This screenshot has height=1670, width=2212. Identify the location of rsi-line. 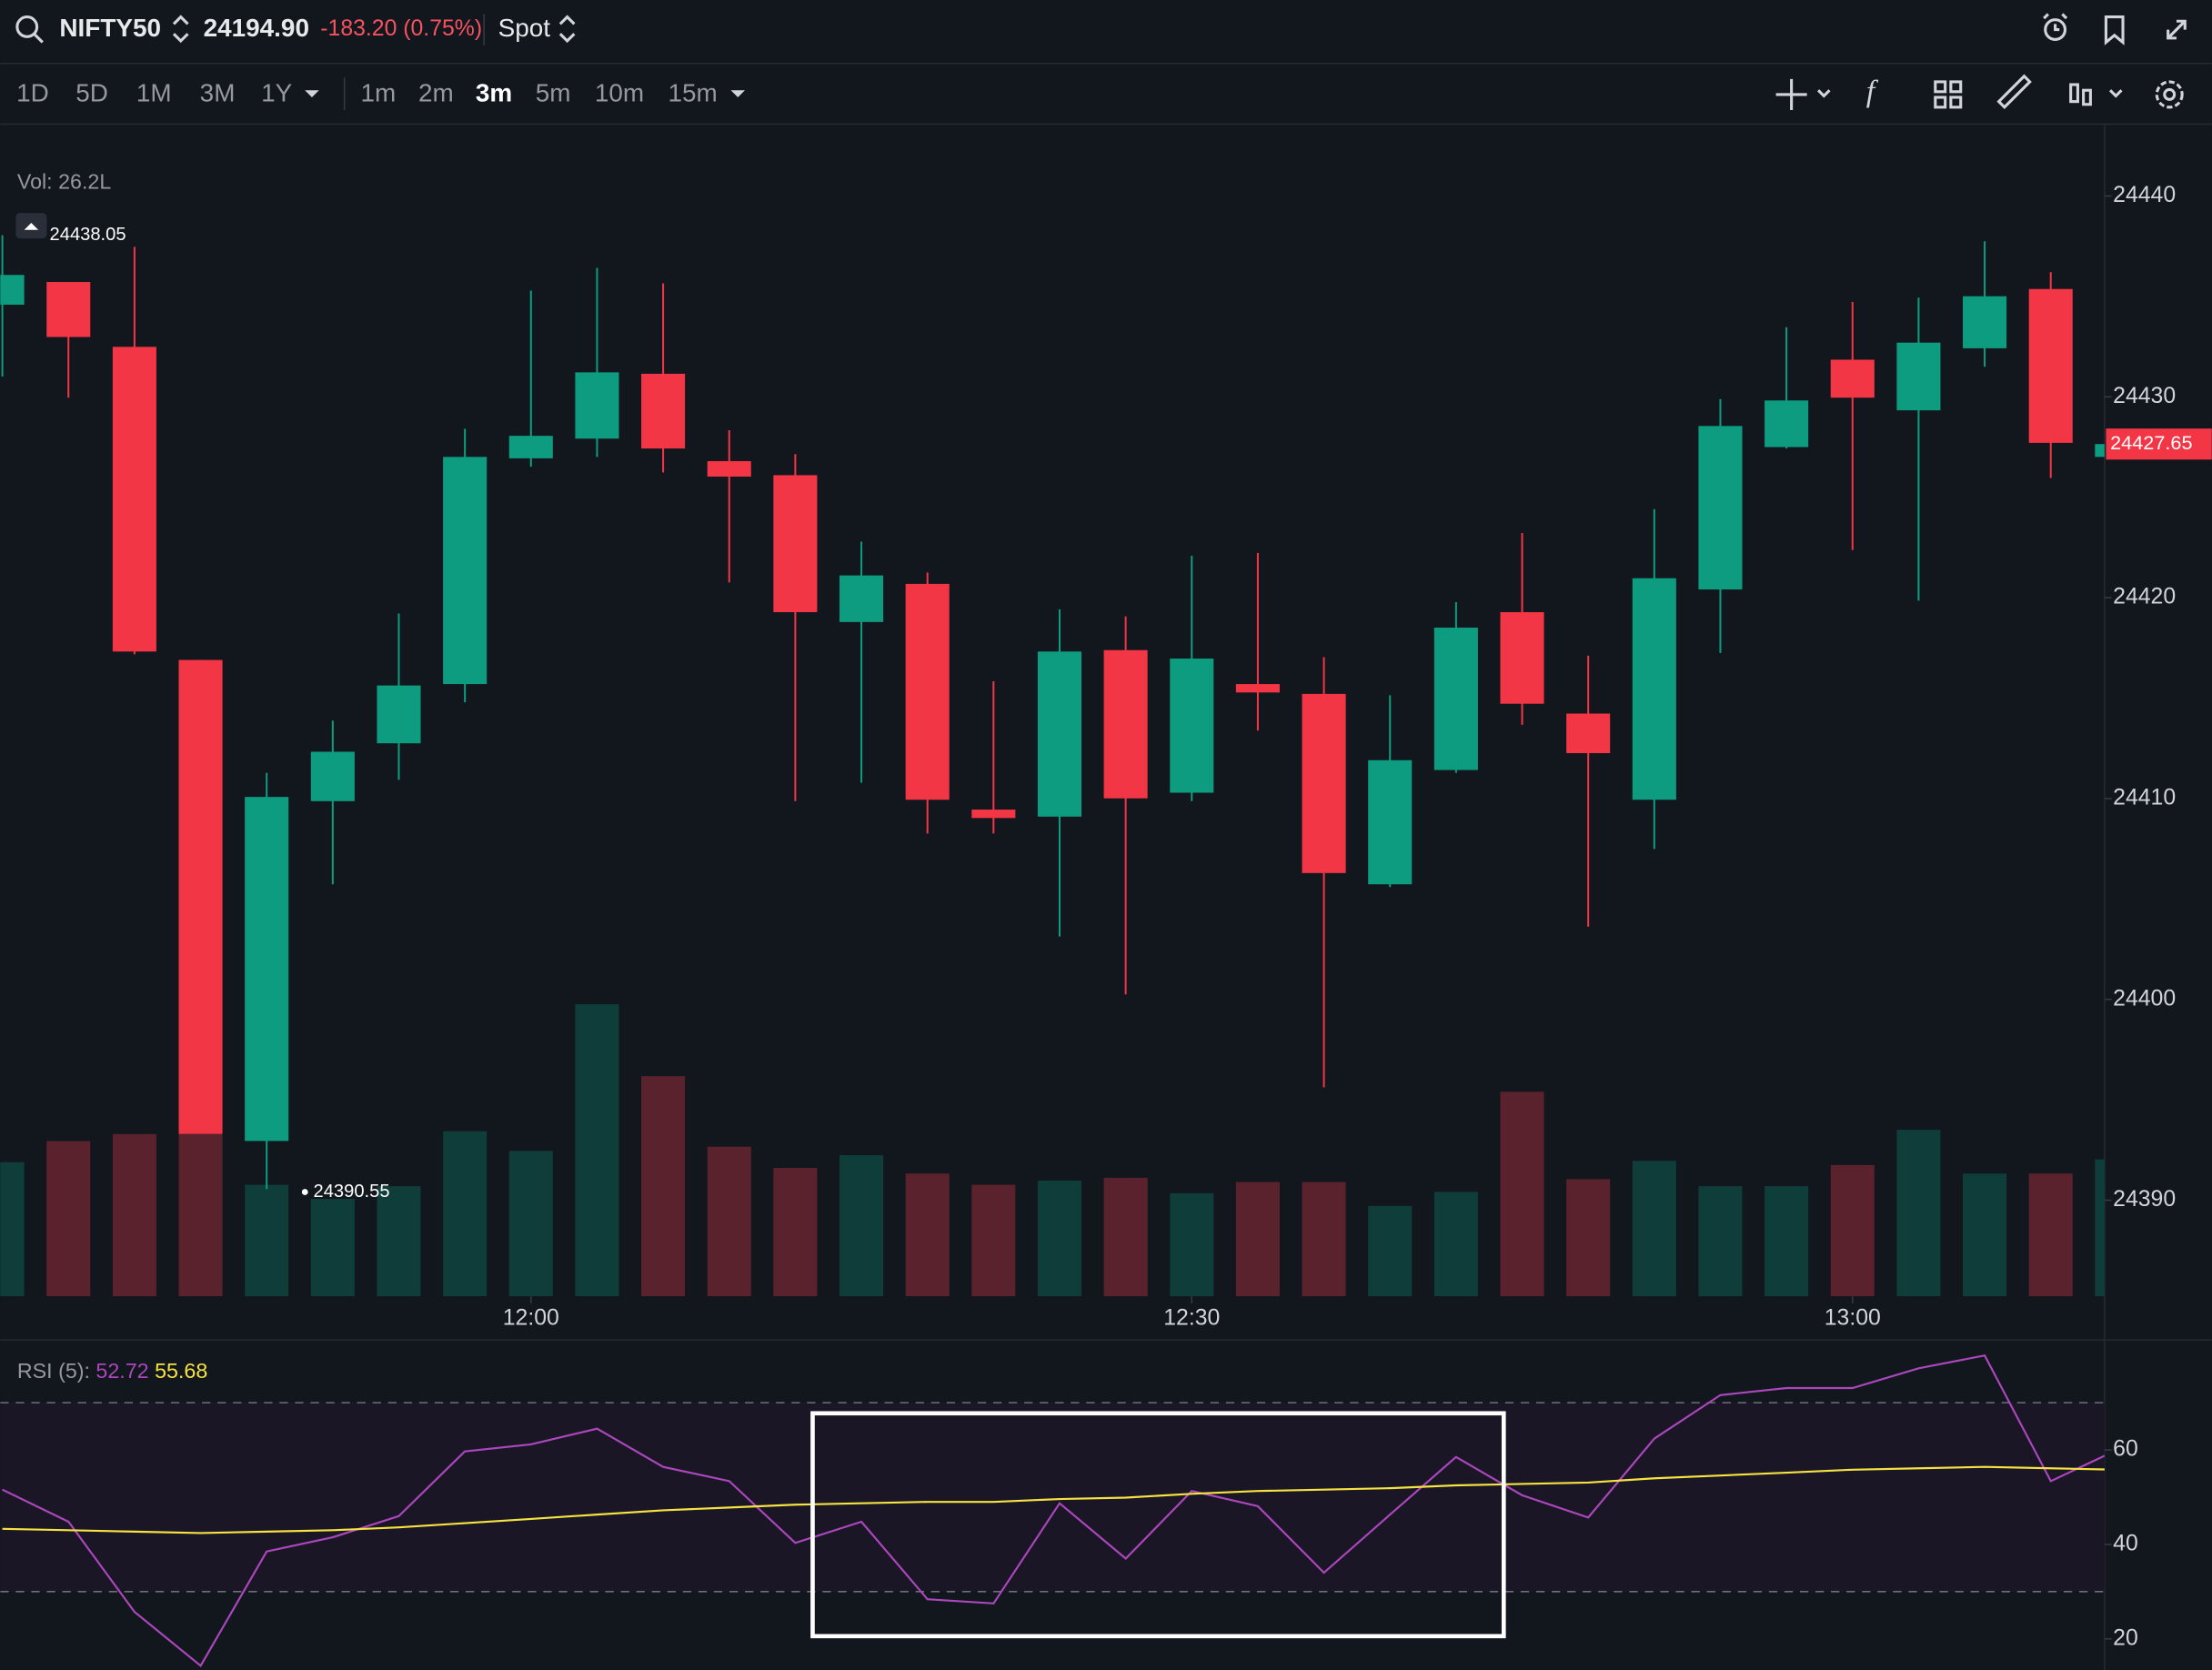
(1053, 1499).